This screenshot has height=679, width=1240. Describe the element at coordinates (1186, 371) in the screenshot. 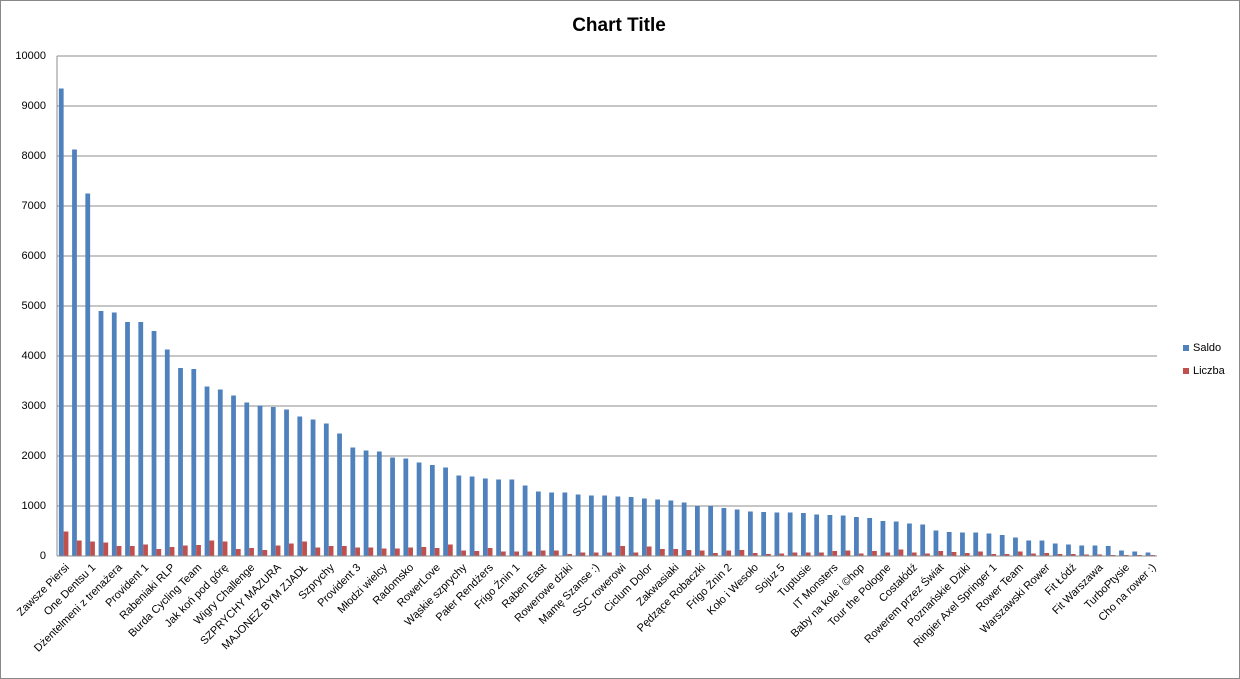

I see `legend-swatch` at that location.